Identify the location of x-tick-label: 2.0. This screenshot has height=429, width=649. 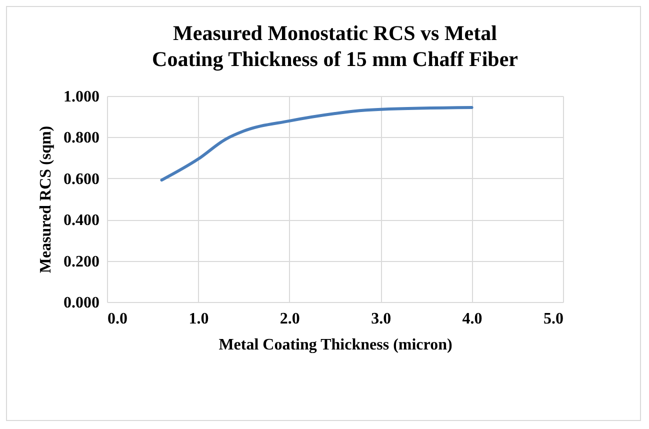
(290, 319).